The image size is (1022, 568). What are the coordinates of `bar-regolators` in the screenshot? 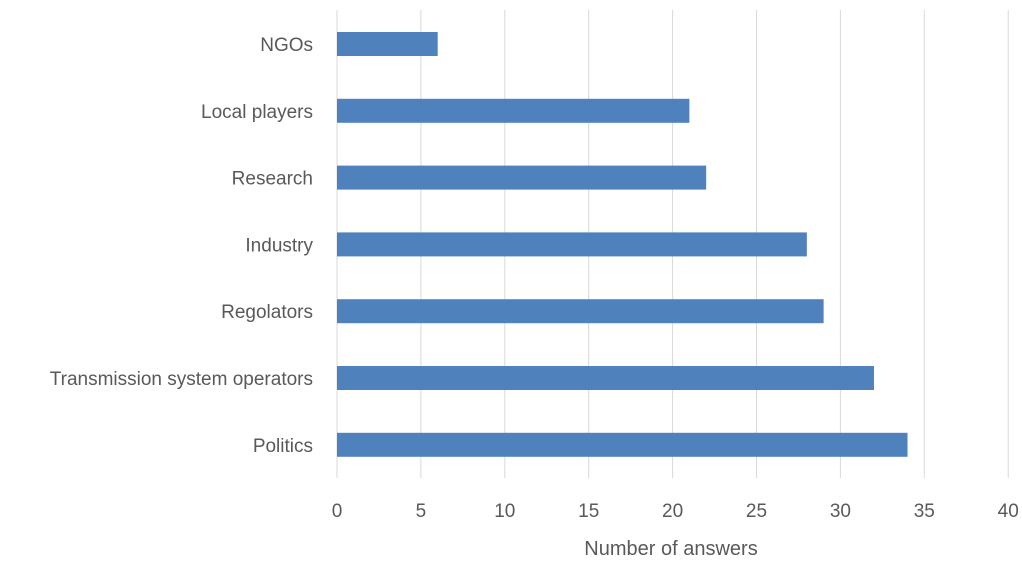 It's located at (580, 311).